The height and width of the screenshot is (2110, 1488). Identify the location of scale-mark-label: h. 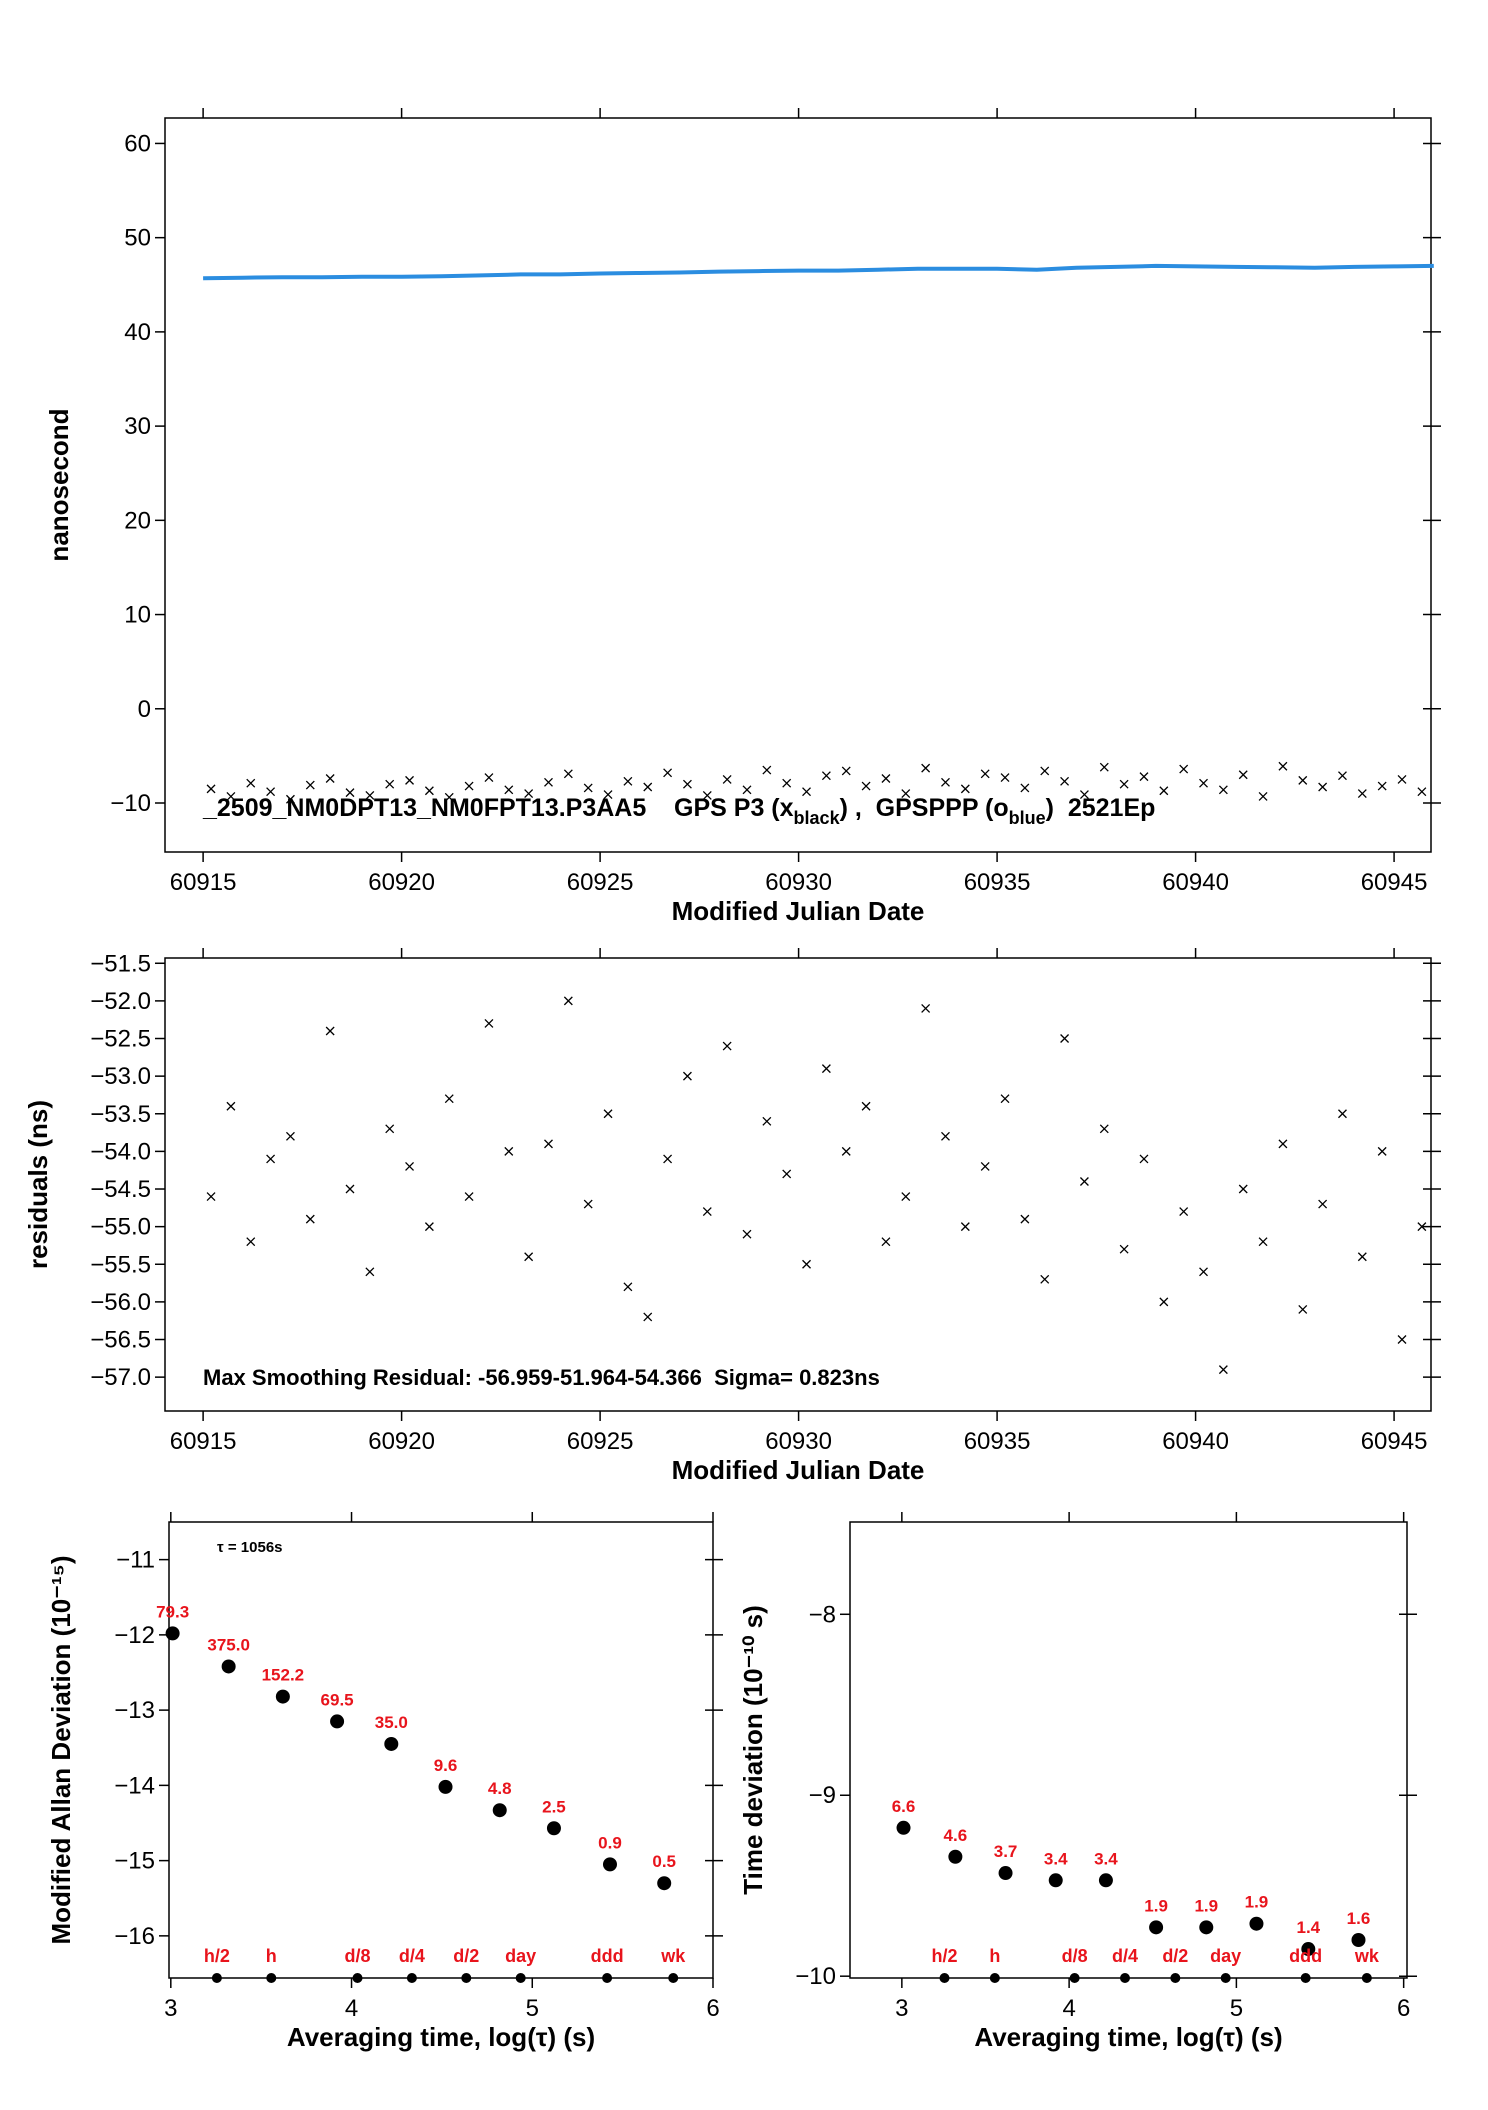
(271, 1956).